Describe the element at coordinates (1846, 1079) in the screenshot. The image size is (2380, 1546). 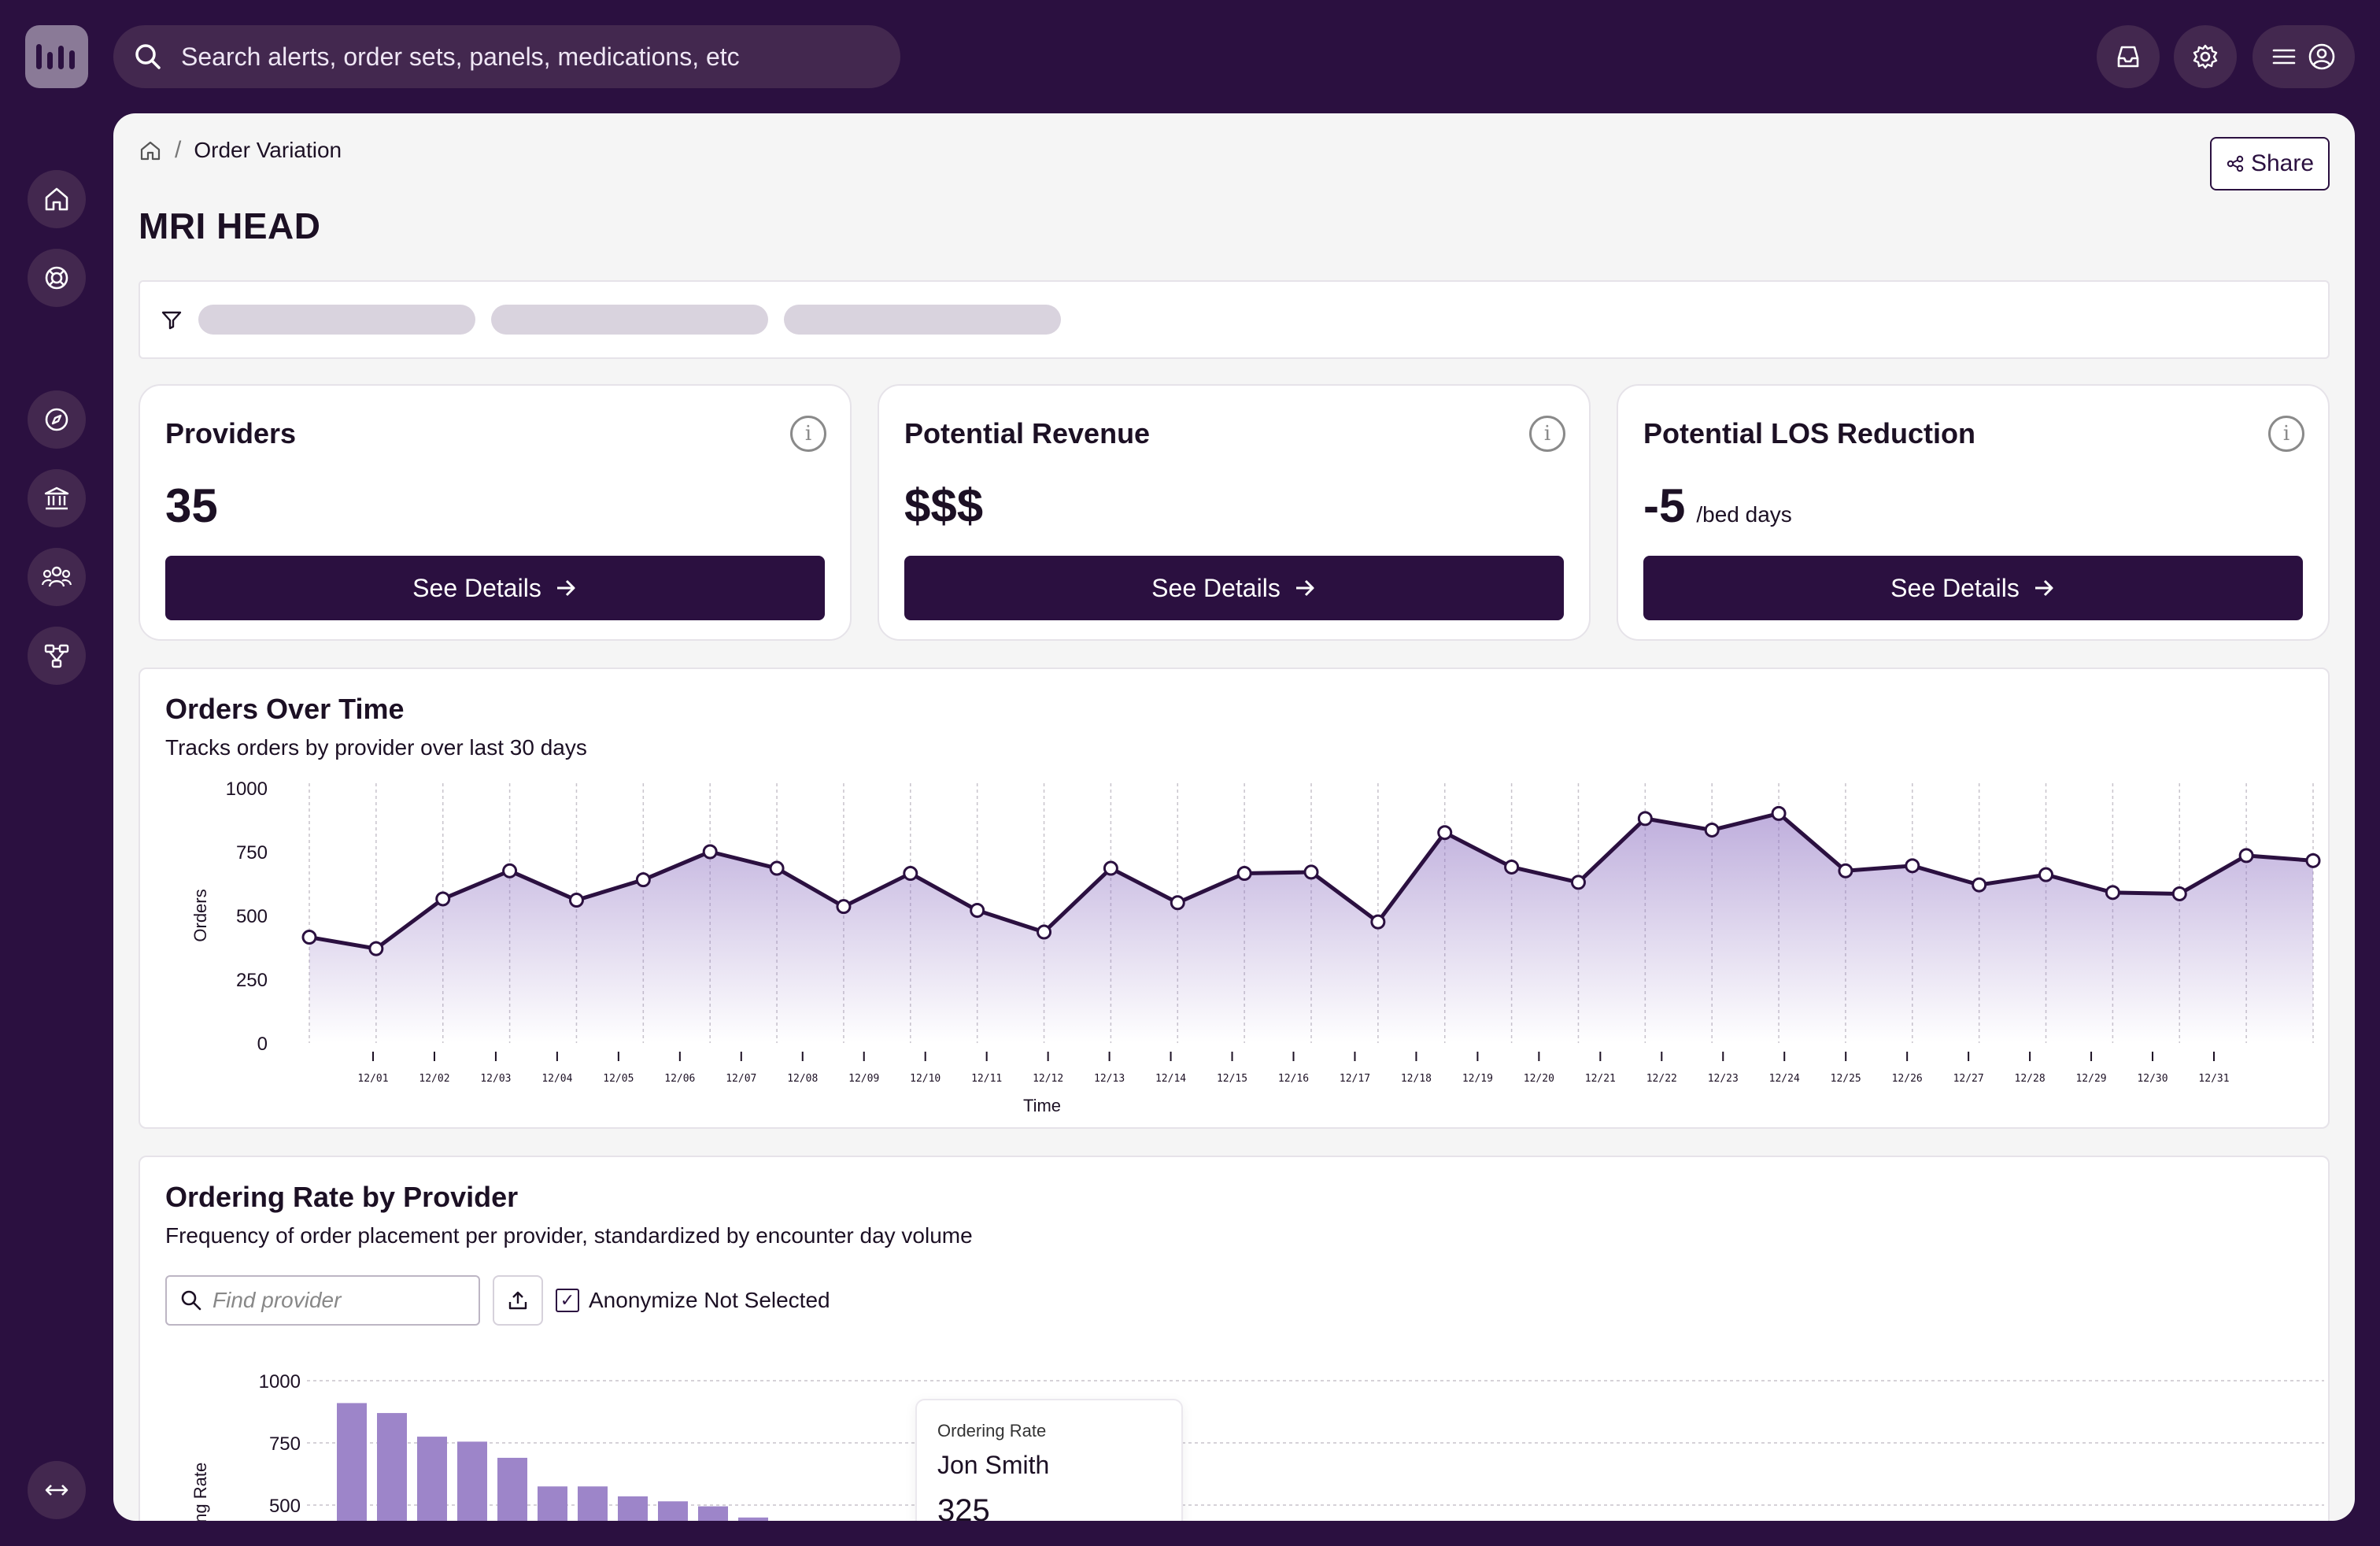
I see `x-tick-label: 12/25` at that location.